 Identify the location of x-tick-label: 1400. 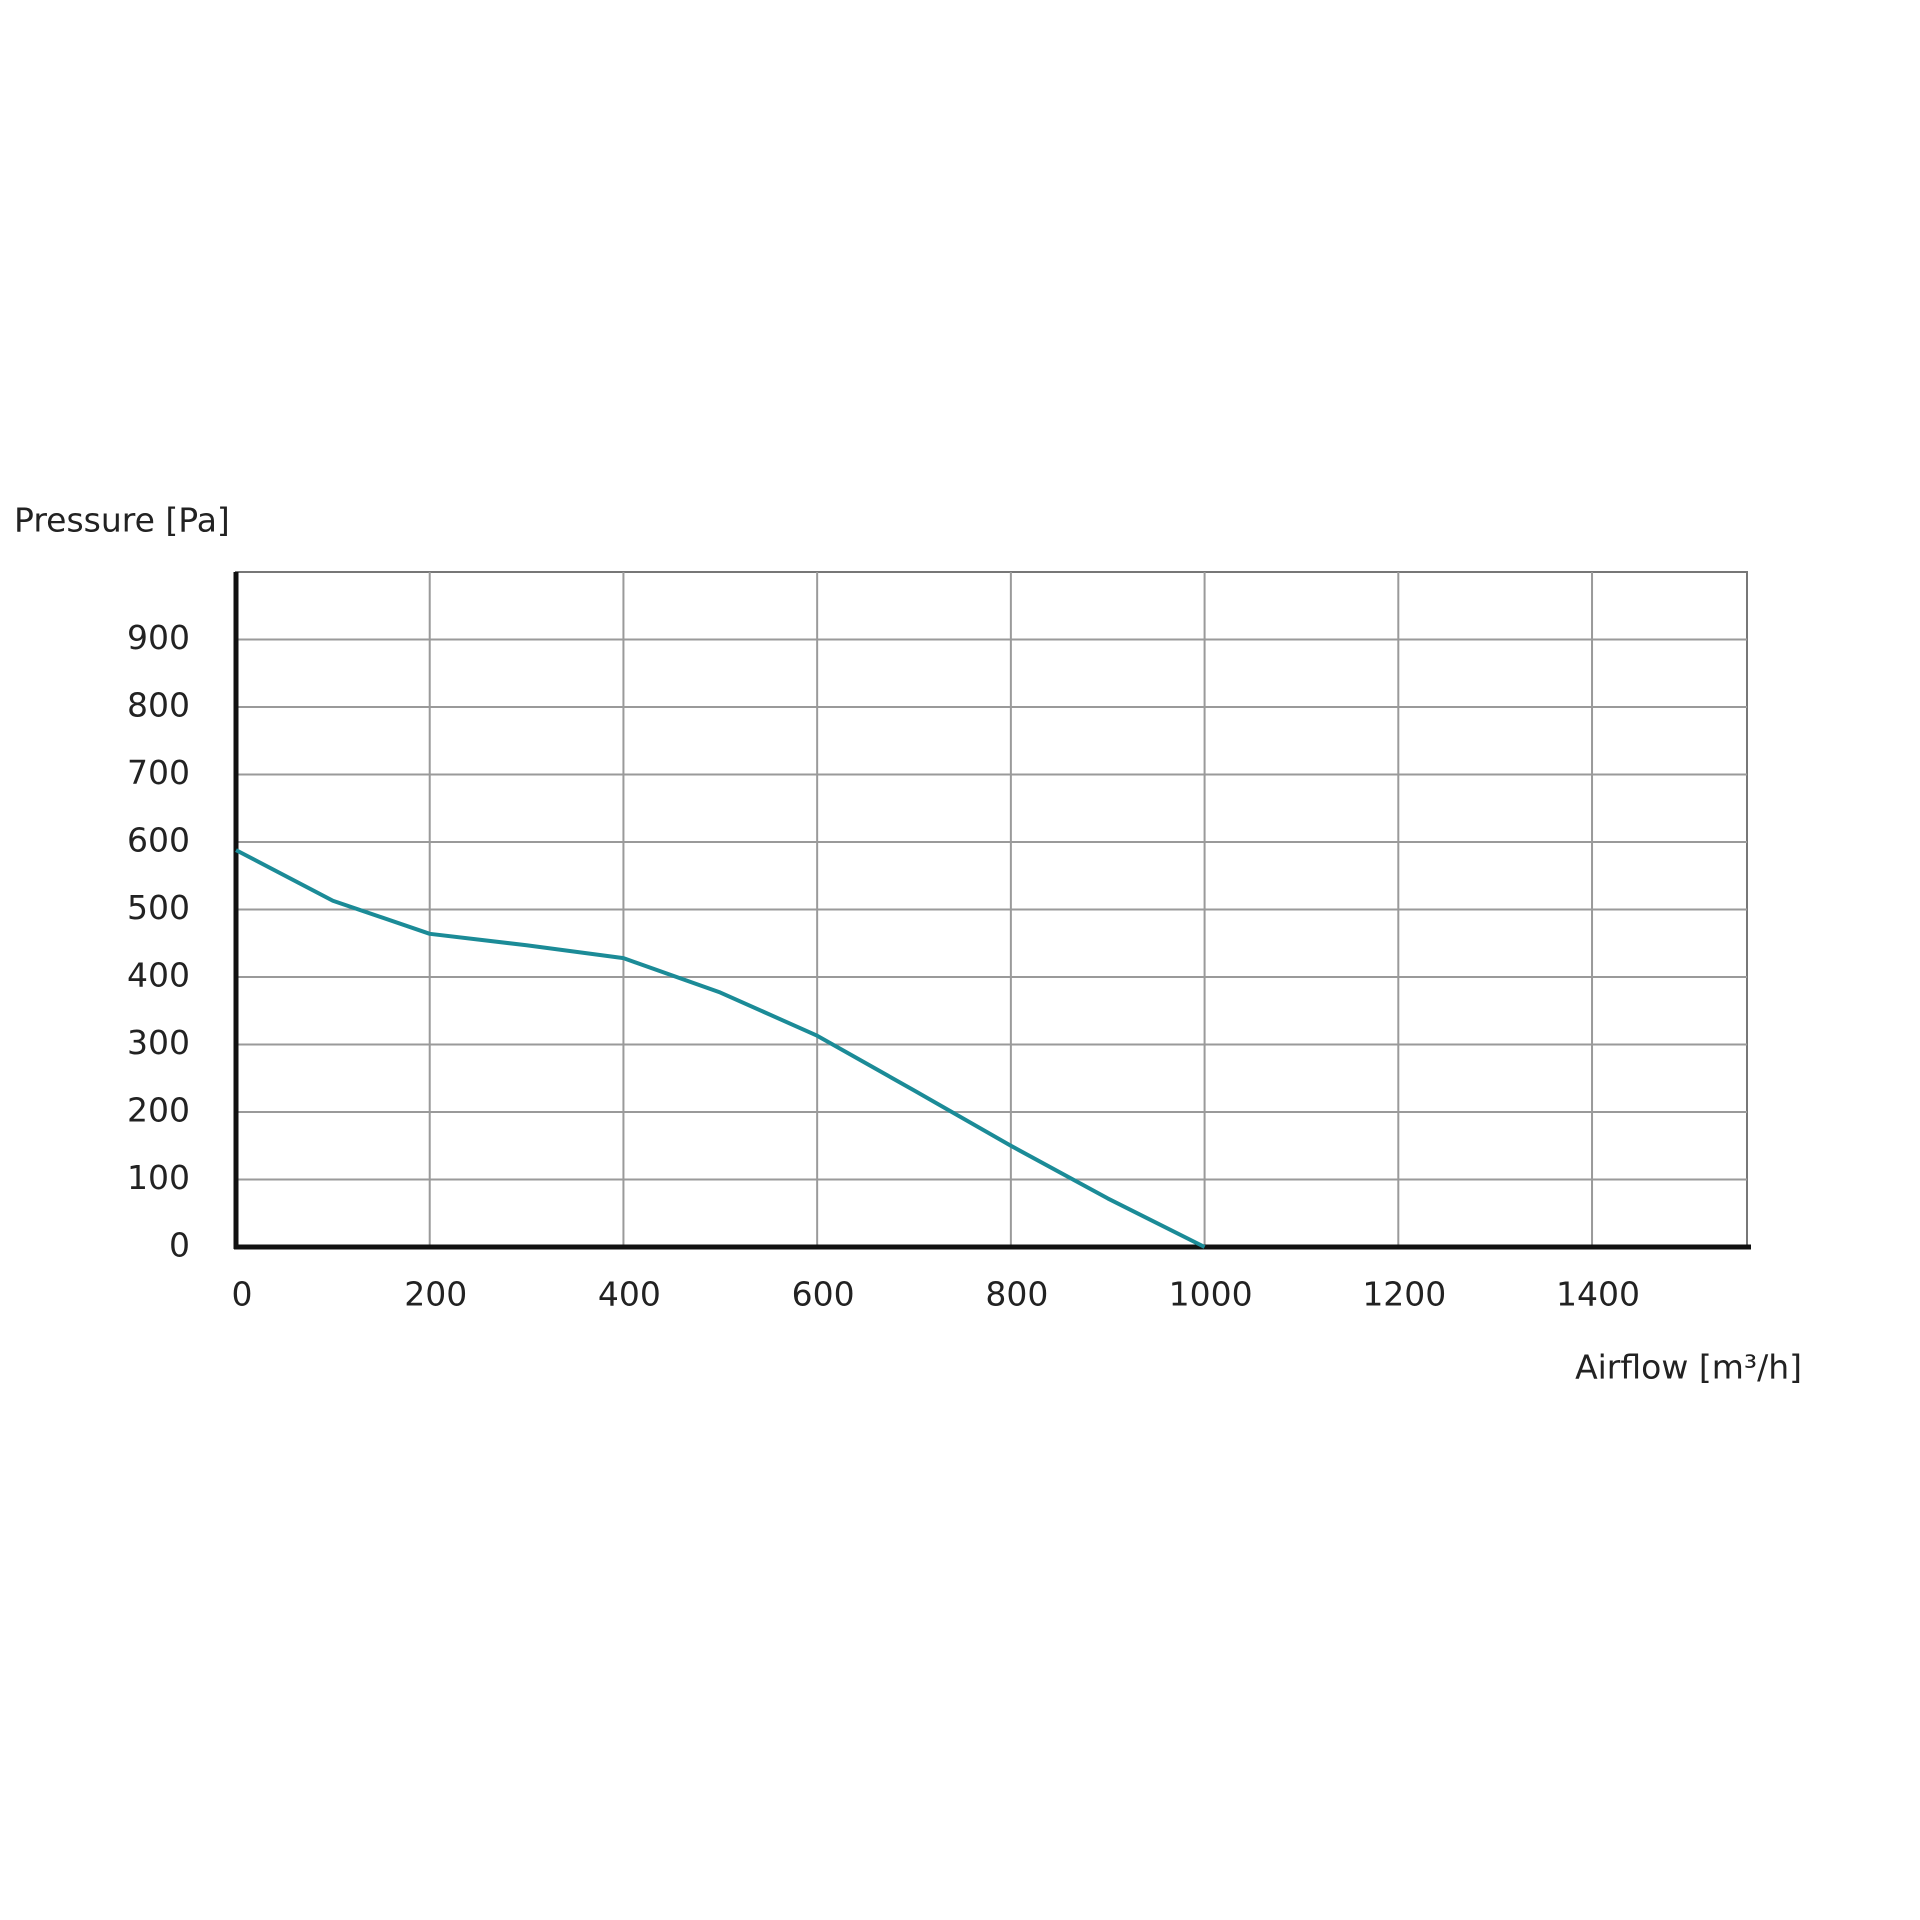
(1598, 1294).